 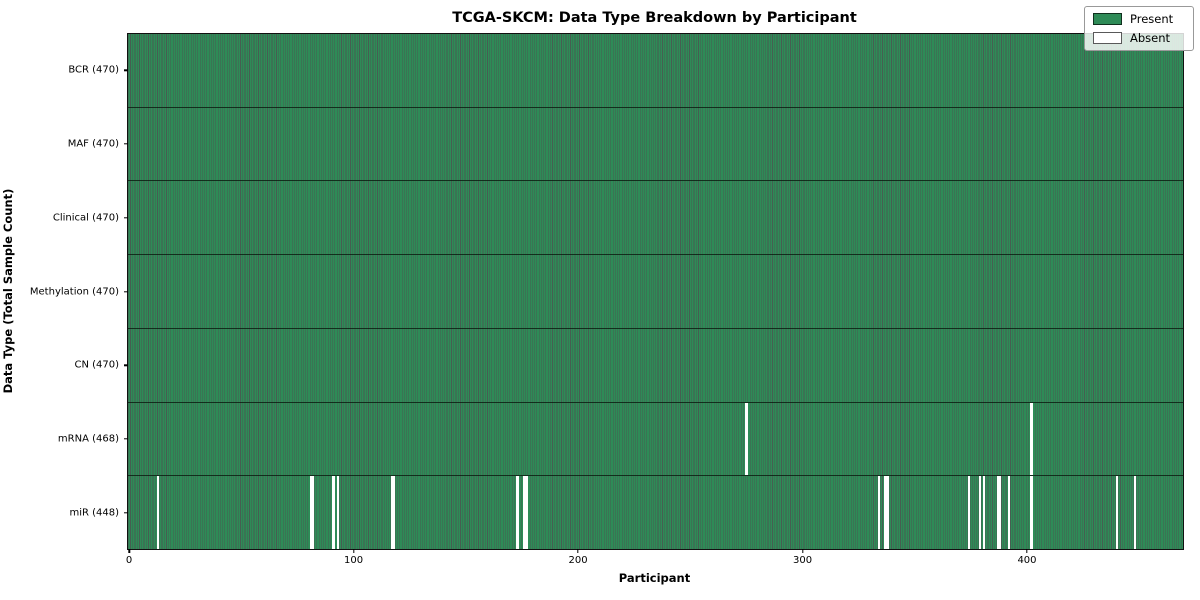 What do you see at coordinates (578, 560) in the screenshot?
I see `x-tick-label: 200` at bounding box center [578, 560].